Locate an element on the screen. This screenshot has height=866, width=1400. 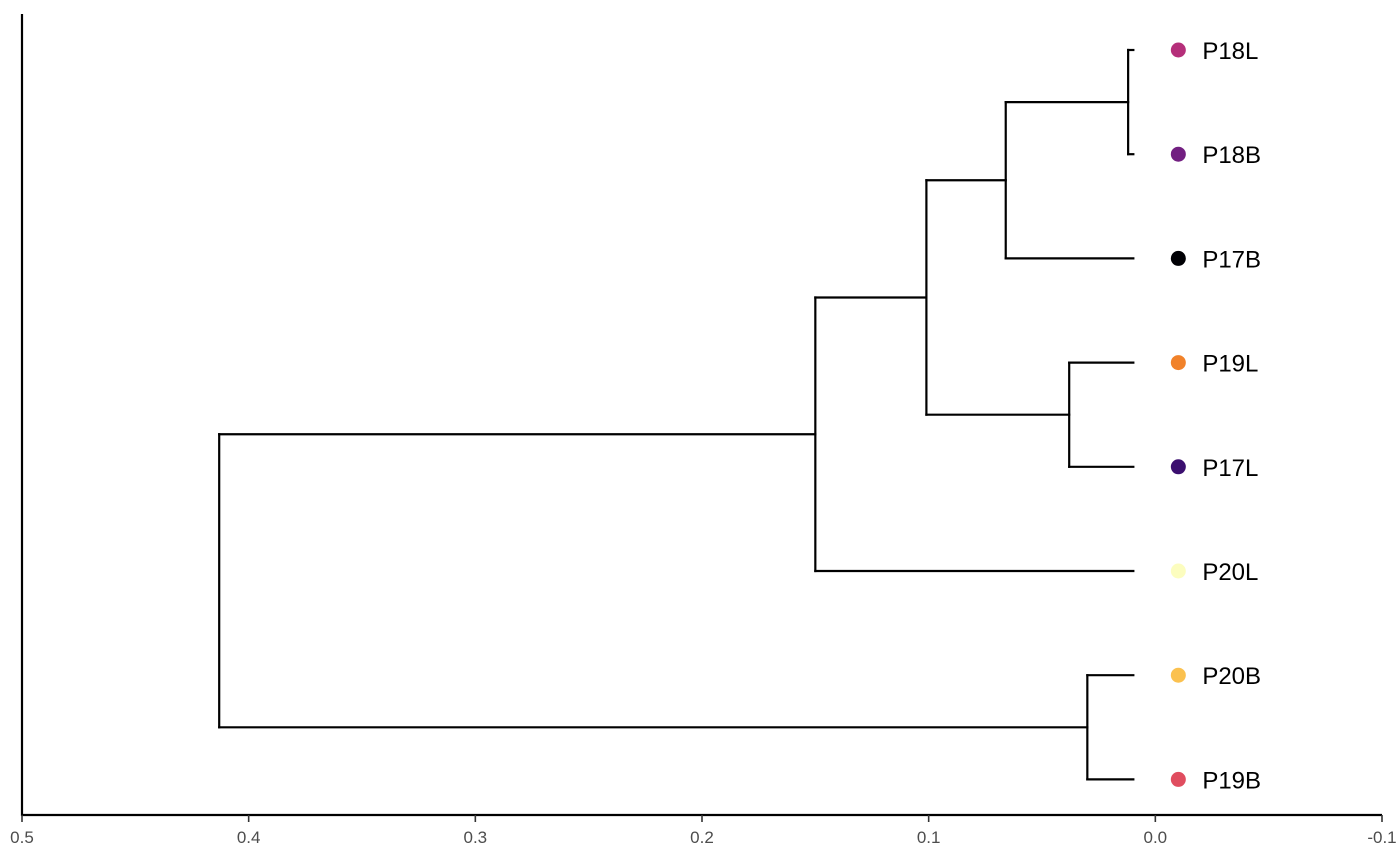
x-tick-label: 0.1 is located at coordinates (929, 837).